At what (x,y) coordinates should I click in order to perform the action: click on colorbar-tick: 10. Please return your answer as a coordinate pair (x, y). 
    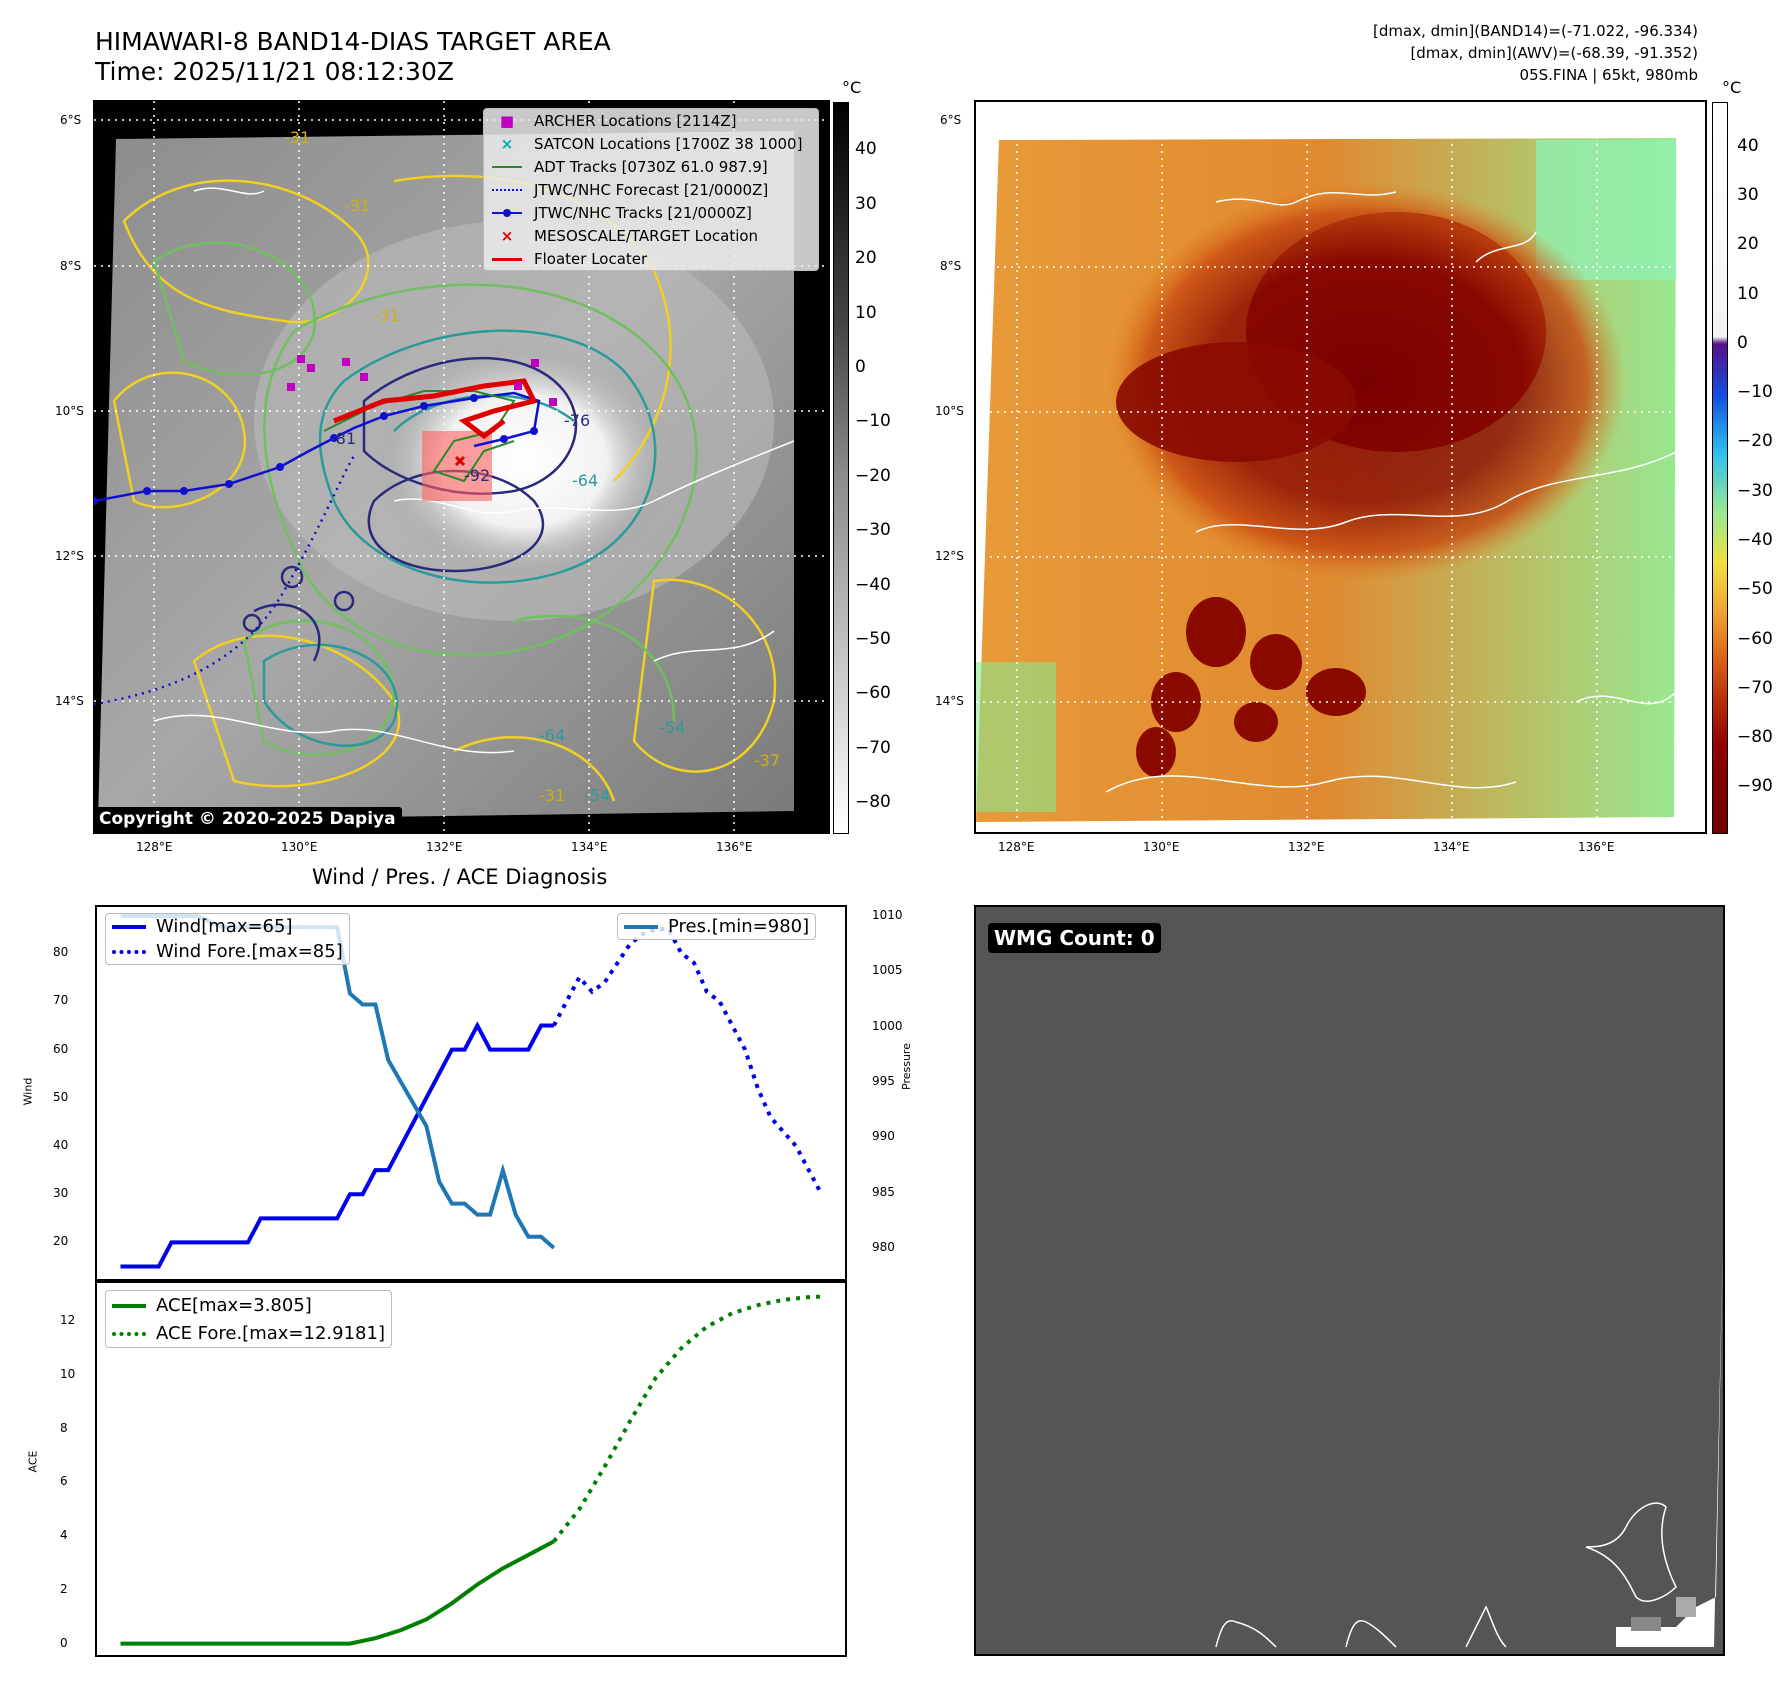
    Looking at the image, I should click on (866, 312).